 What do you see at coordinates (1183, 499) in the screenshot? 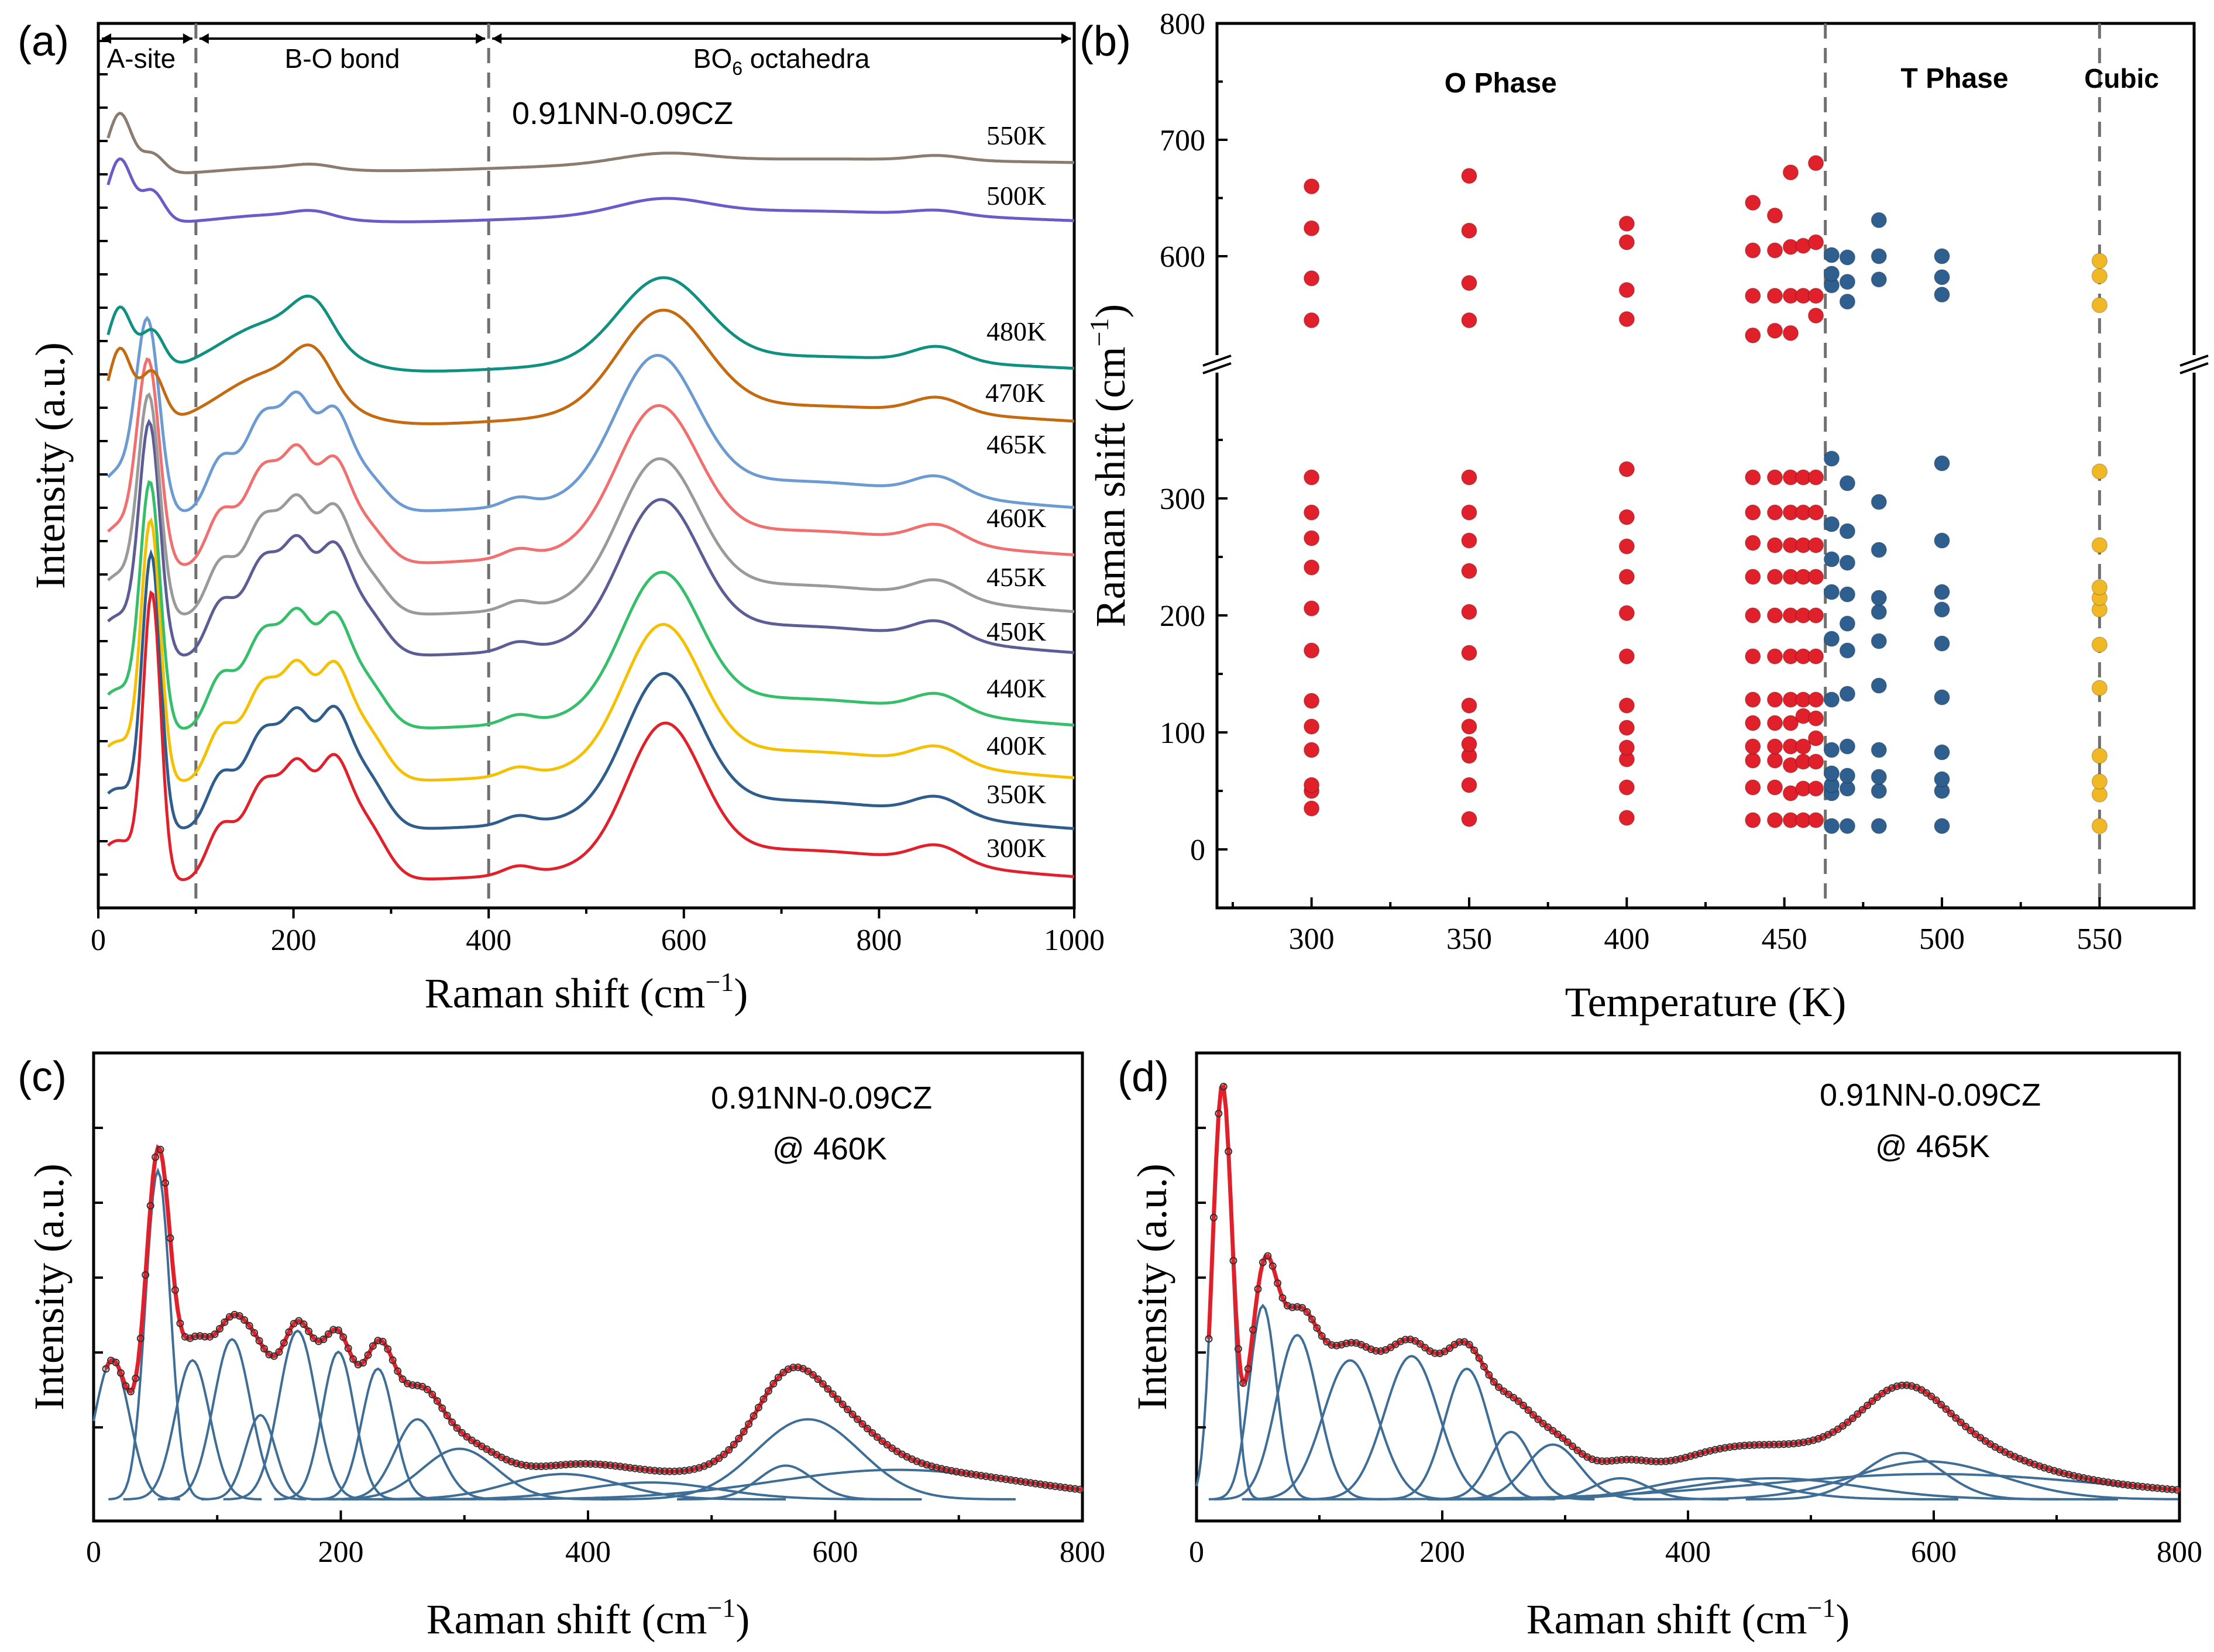
I see `y-tick-label-b: 300` at bounding box center [1183, 499].